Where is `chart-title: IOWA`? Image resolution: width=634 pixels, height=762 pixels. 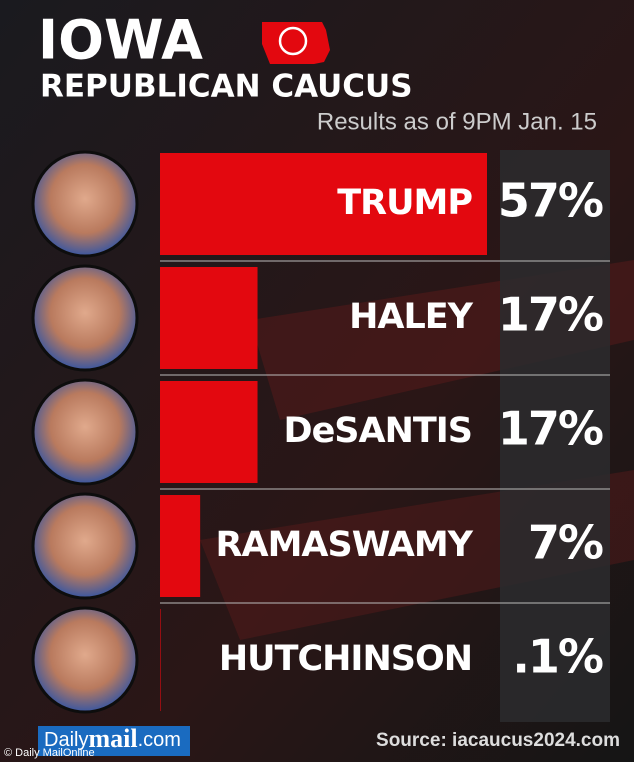
chart-title: IOWA is located at coordinates (120, 40).